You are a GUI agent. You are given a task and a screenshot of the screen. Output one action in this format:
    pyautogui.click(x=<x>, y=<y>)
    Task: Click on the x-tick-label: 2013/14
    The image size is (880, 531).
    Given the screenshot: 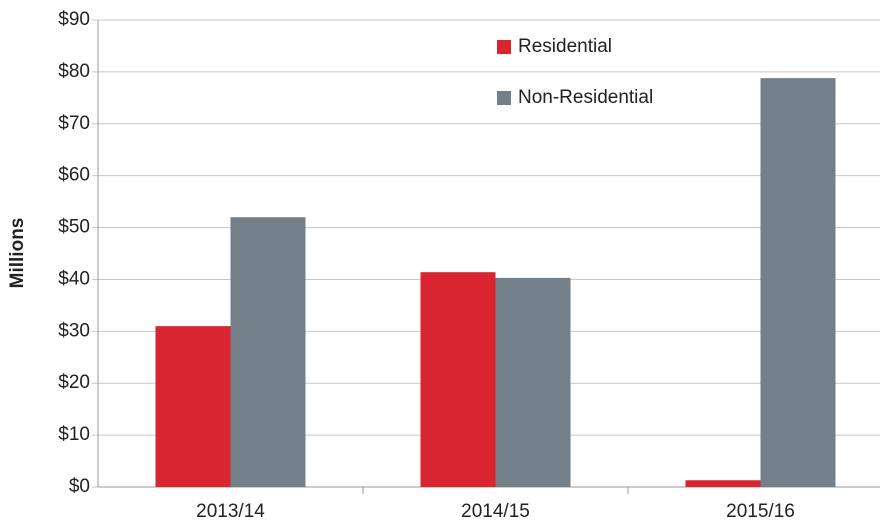 What is the action you would take?
    pyautogui.click(x=230, y=511)
    